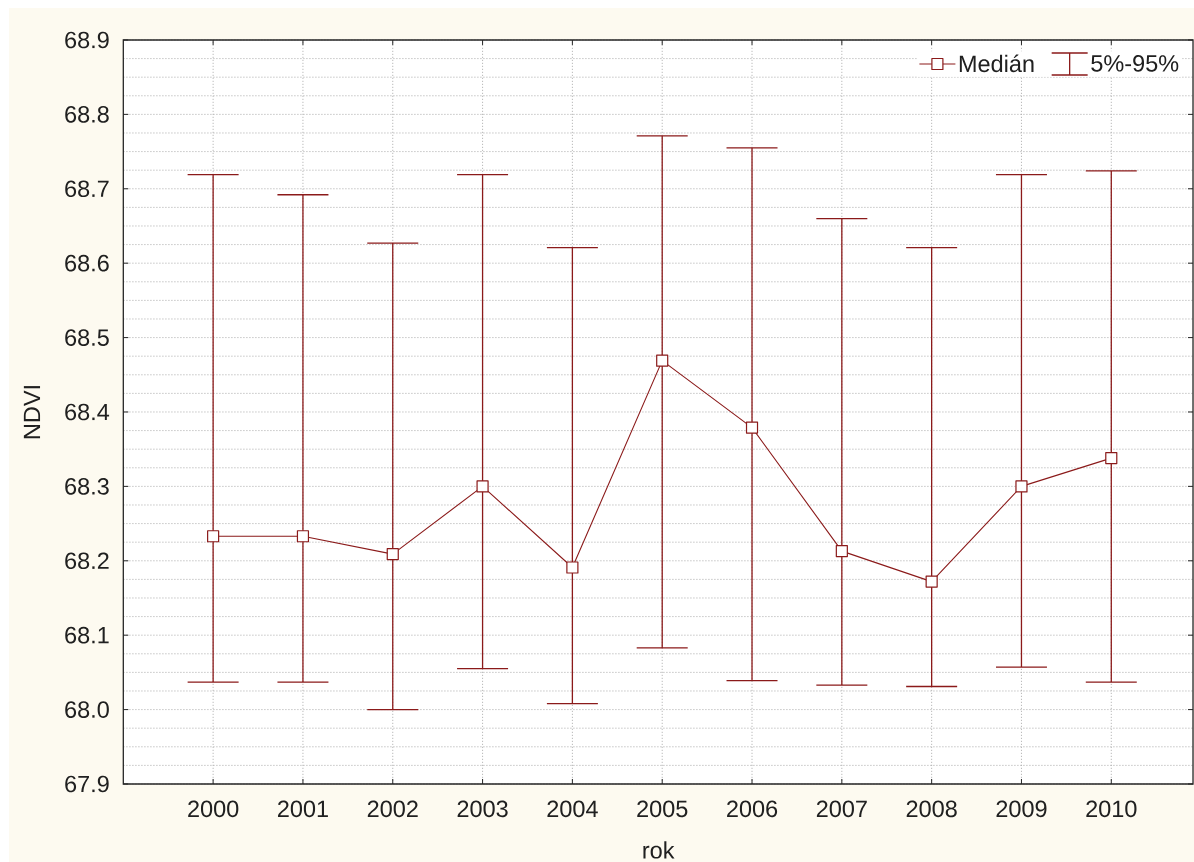 This screenshot has height=862, width=1194. I want to click on y-tick-label: 68.9, so click(87, 40).